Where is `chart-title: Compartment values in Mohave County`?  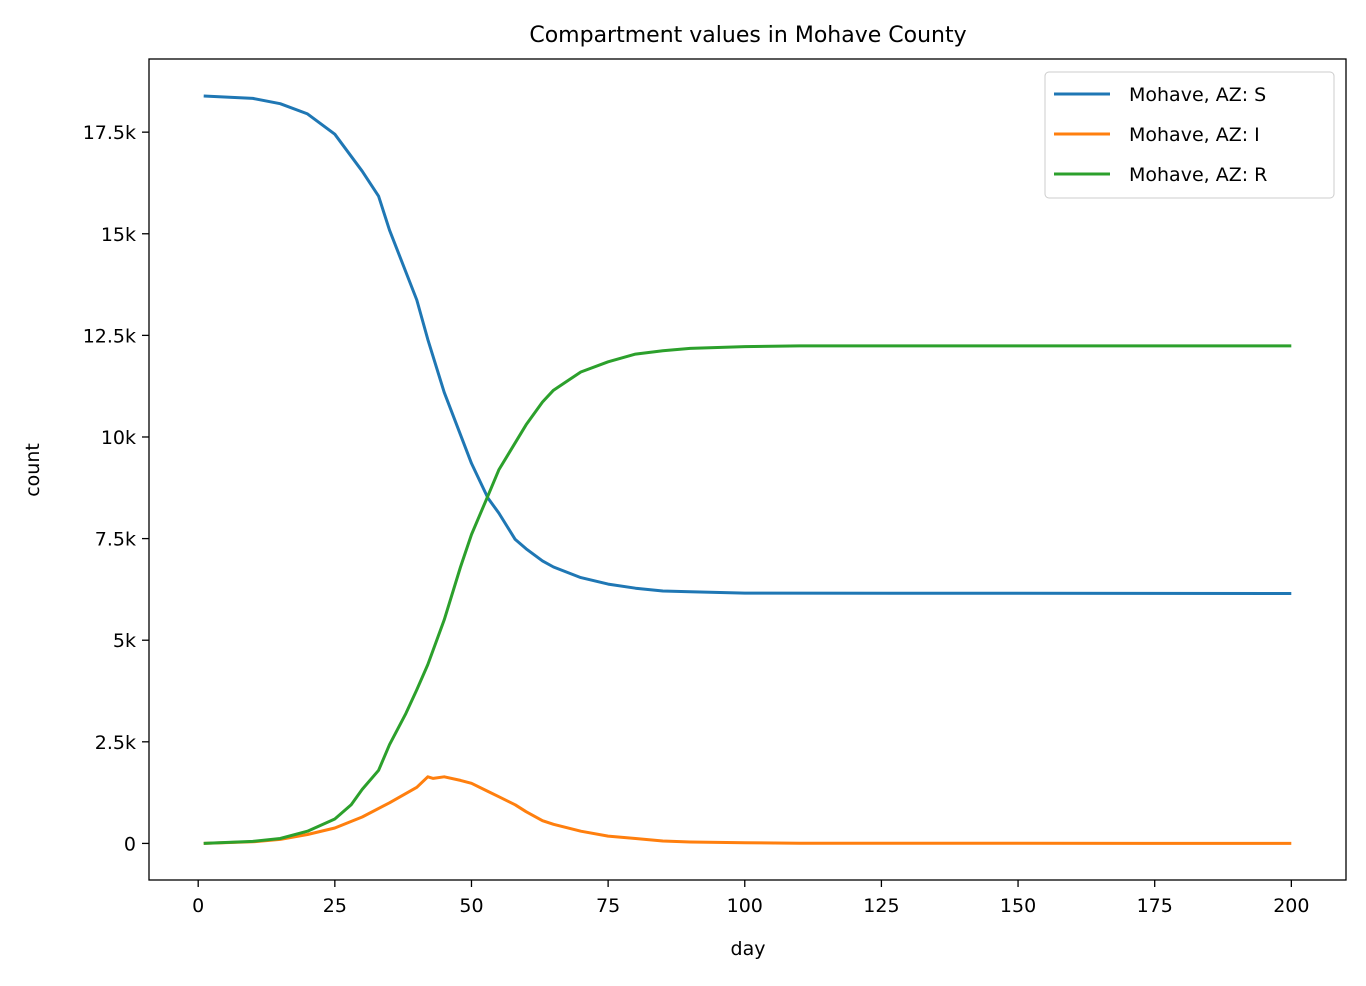
chart-title: Compartment values in Mohave County is located at coordinates (747, 35).